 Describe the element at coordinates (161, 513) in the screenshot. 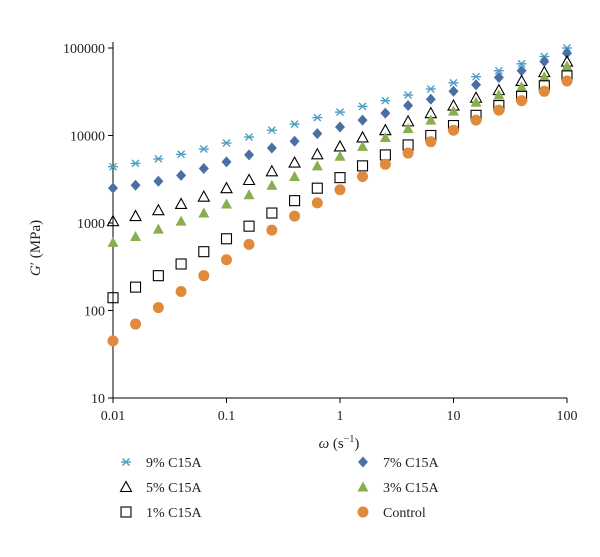

I see `legend-item: 1% C15A` at that location.